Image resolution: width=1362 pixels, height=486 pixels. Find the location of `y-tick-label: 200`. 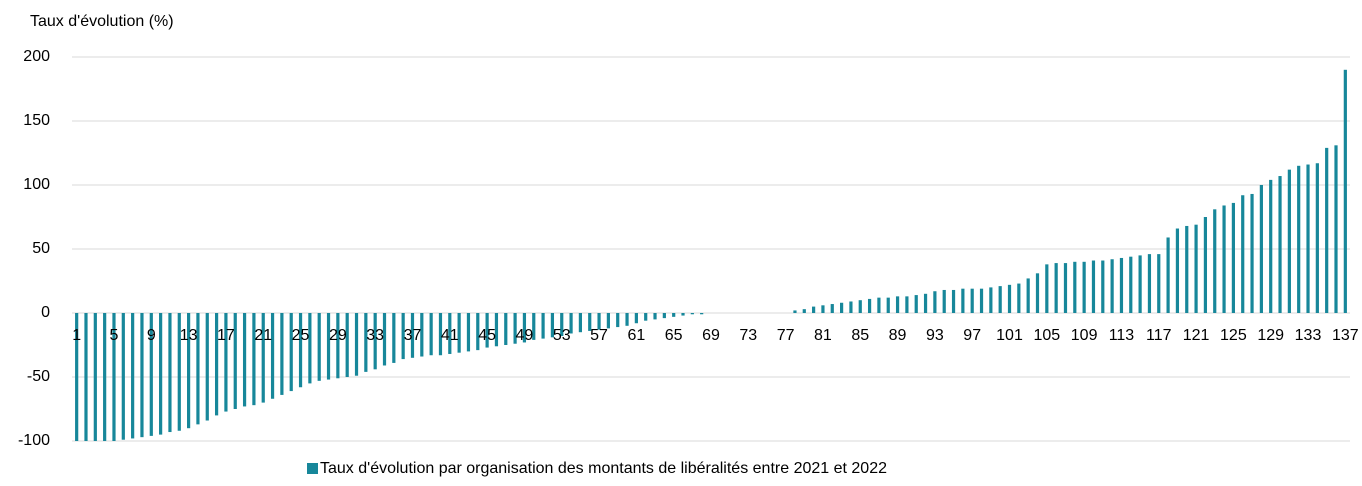

y-tick-label: 200 is located at coordinates (36, 56).